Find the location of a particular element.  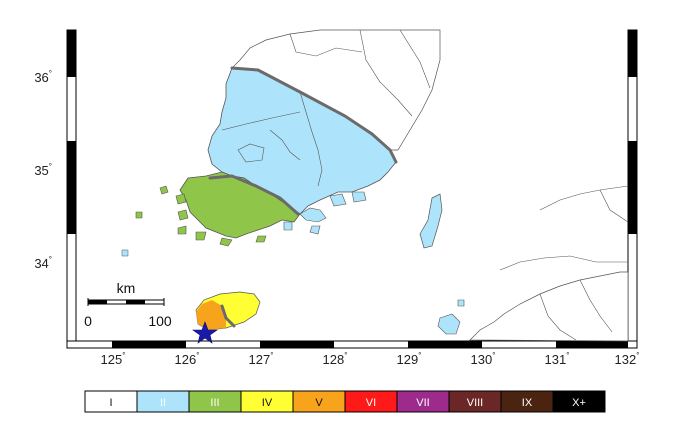

scale-unit-label: km is located at coordinates (126, 288).